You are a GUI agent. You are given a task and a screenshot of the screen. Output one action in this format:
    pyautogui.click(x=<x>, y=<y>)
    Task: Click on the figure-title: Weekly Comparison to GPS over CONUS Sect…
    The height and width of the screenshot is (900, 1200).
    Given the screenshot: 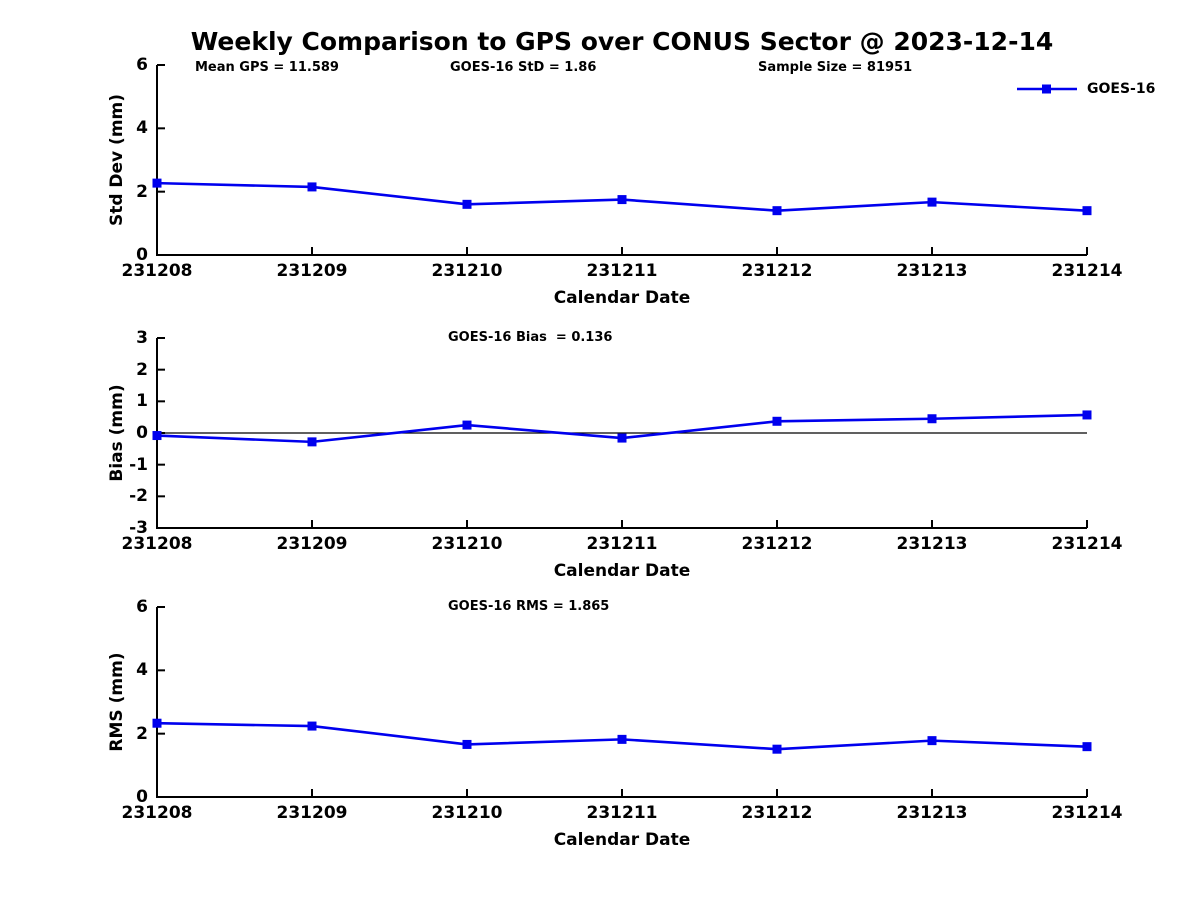 What is the action you would take?
    pyautogui.click(x=622, y=41)
    